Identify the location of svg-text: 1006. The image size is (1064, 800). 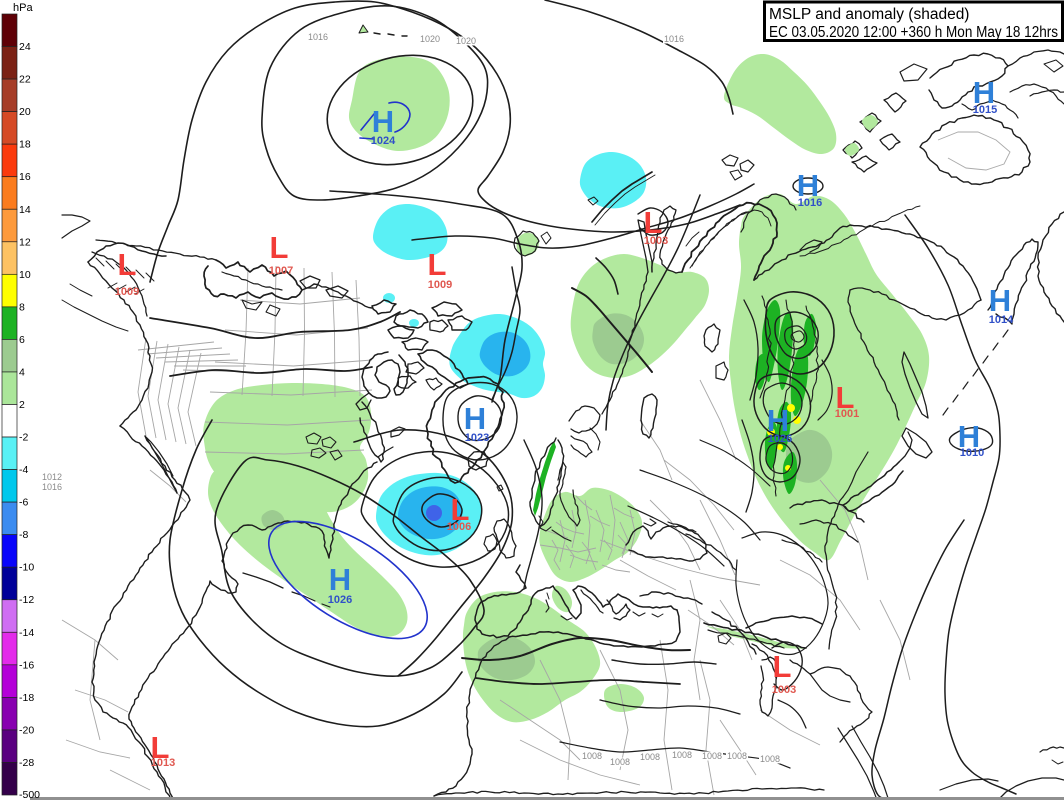
(459, 527).